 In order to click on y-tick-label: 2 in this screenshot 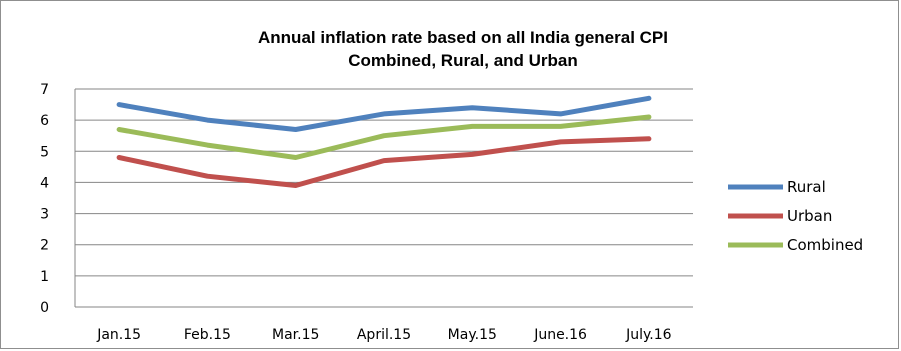, I will do `click(44, 246)`.